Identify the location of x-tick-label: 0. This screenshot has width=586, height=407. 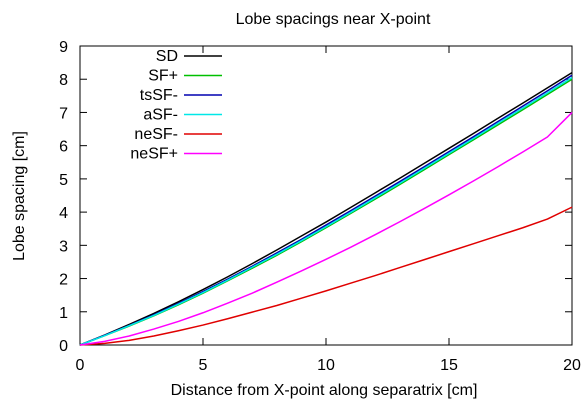
(80, 365).